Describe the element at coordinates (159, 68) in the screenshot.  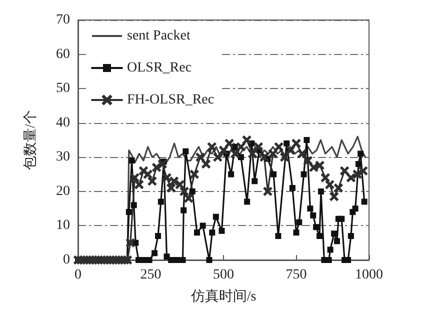
I see `legend-label: OLSR_Rec` at that location.